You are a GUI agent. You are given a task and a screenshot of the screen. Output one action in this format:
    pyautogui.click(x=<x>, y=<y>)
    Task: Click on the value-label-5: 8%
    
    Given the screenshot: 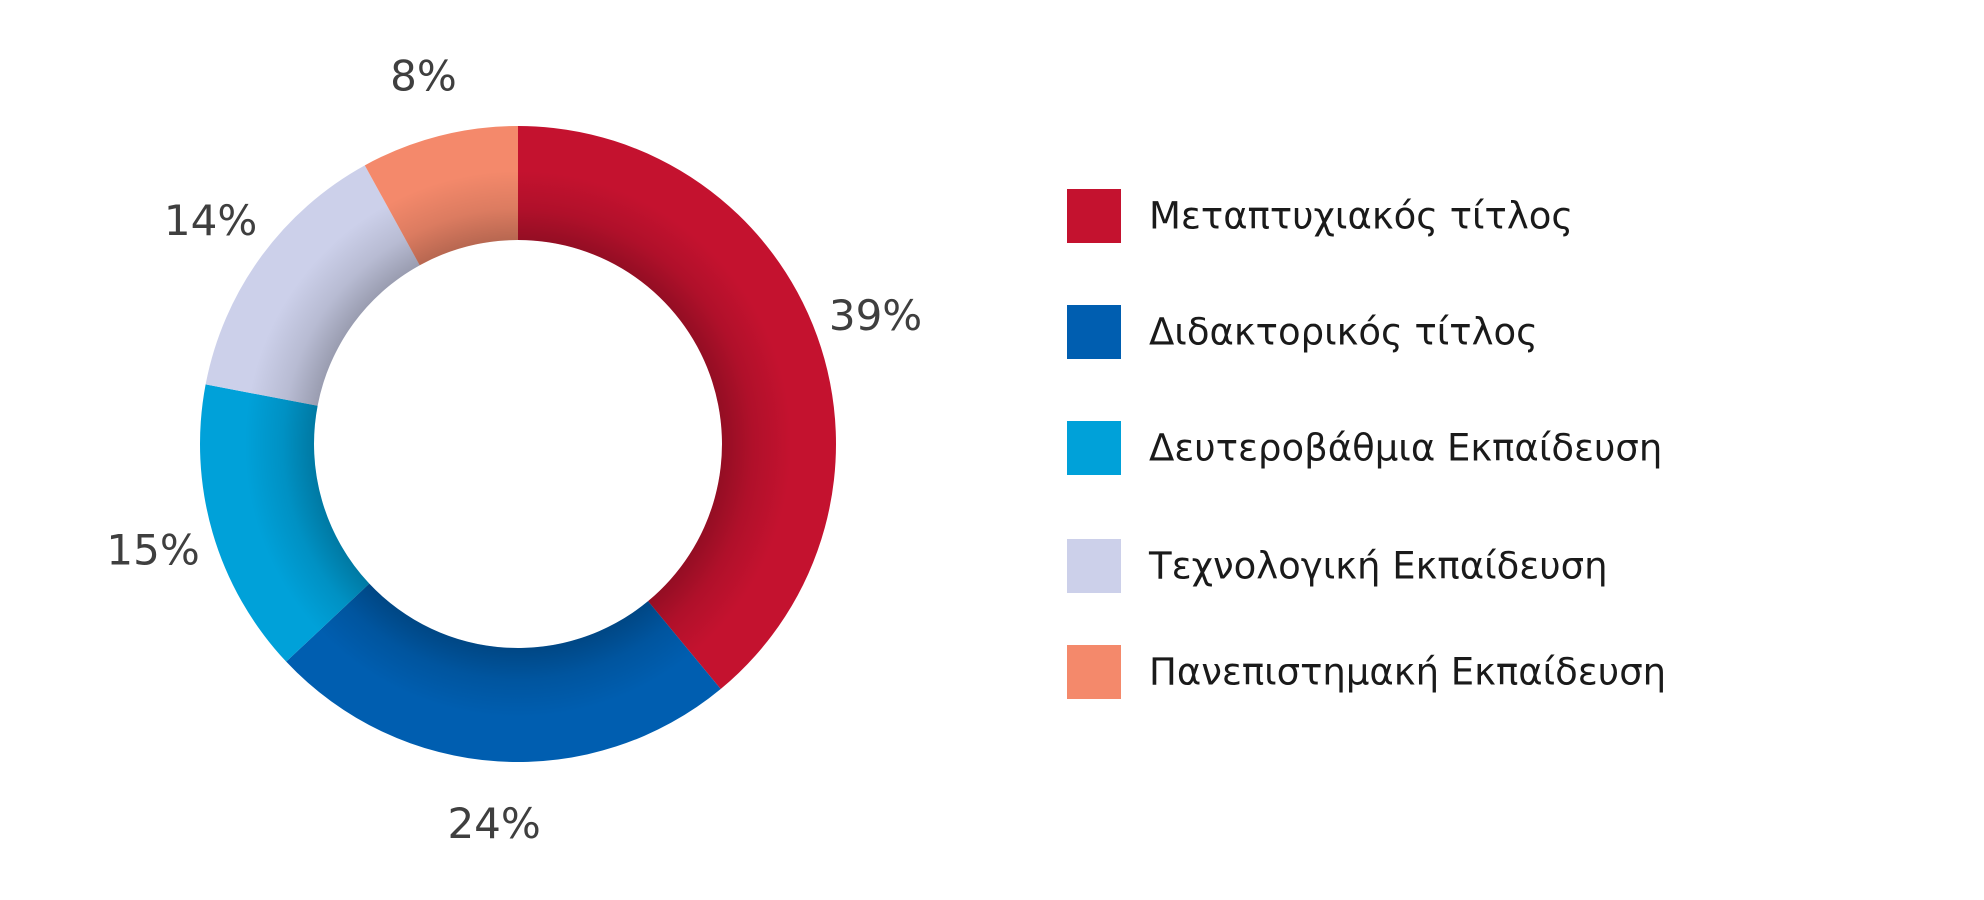 What is the action you would take?
    pyautogui.click(x=423, y=75)
    